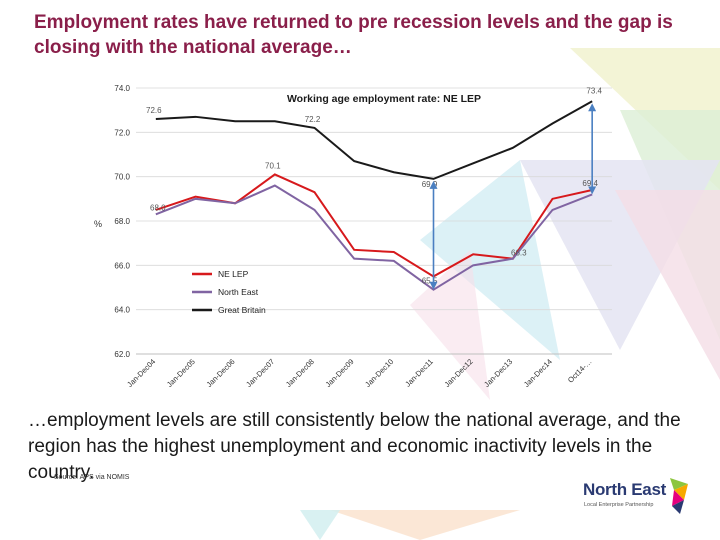 The width and height of the screenshot is (720, 540). I want to click on data-label: 73.4, so click(594, 90).